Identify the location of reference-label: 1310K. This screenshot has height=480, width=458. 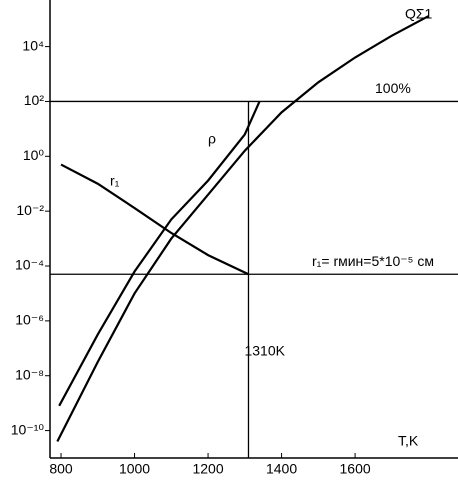
(264, 351).